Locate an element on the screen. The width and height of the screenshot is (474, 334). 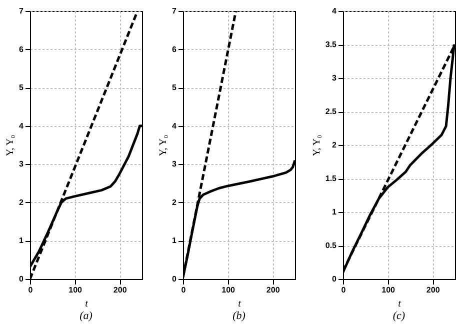
y-tick-label: 0.5 is located at coordinates (331, 245).